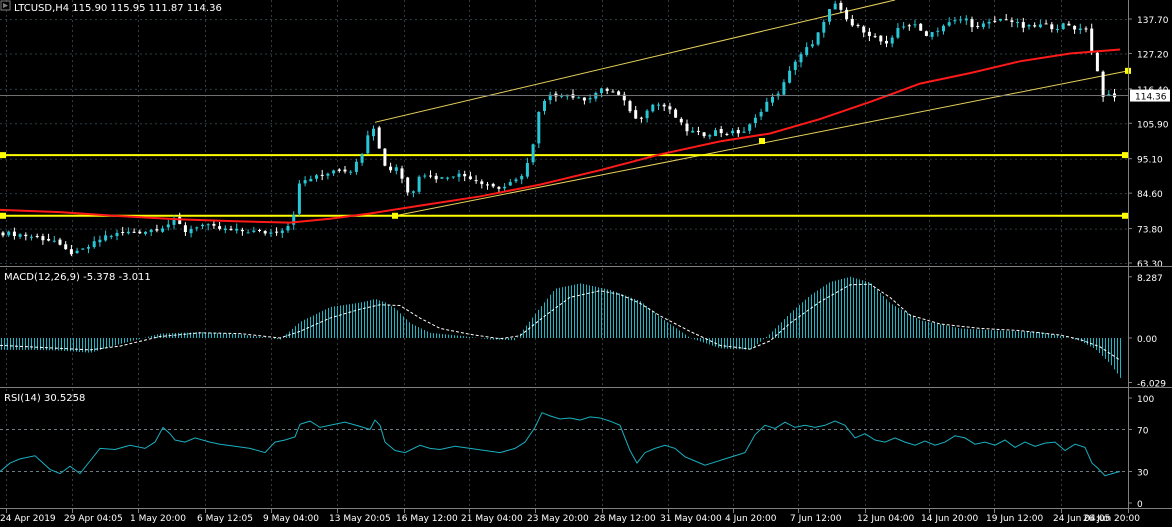  Describe the element at coordinates (564, 185) in the screenshot. I see `horizontal-levels` at that location.